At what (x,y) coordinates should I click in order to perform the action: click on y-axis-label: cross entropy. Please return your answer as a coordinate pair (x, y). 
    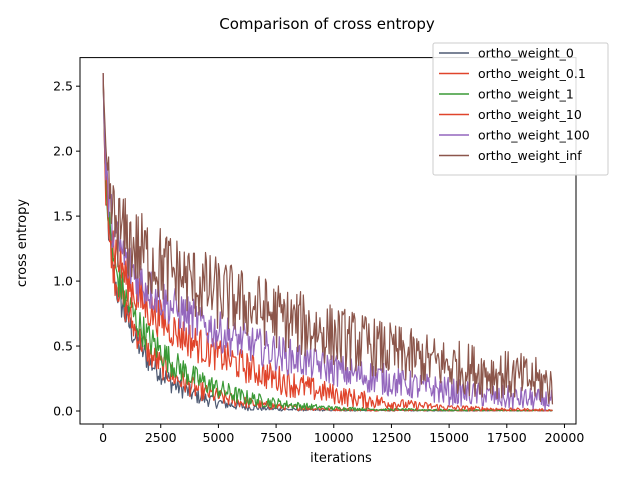
    Looking at the image, I should click on (22, 243).